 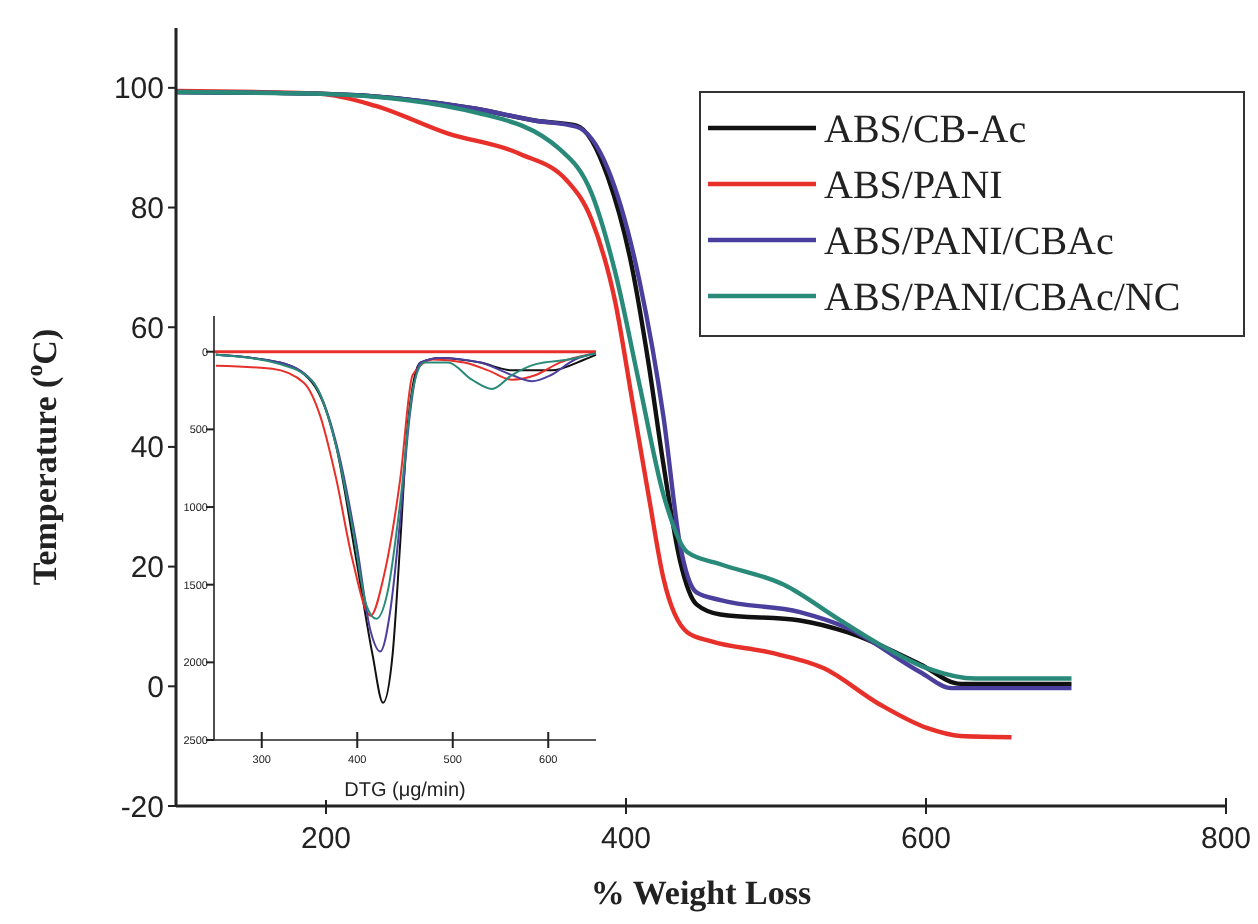 I want to click on x-tick-label: 600, so click(x=926, y=839).